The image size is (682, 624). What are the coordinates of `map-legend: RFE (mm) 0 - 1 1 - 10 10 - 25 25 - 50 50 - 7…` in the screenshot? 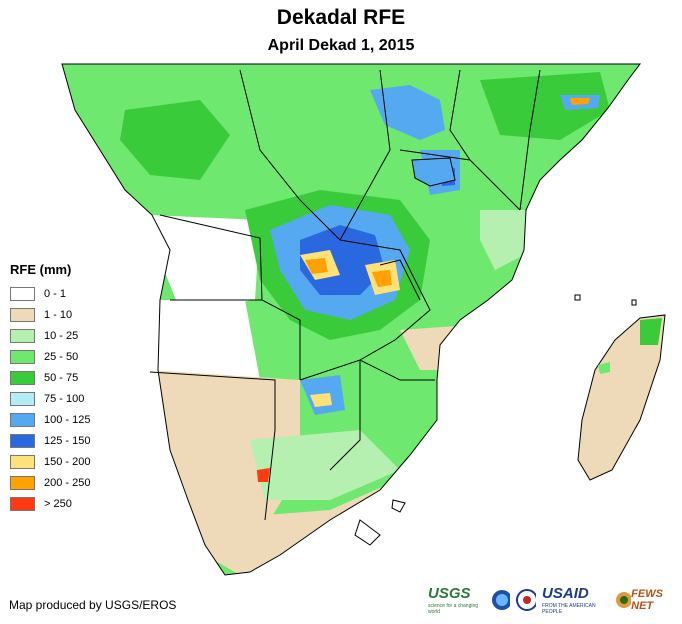 It's located at (50, 388).